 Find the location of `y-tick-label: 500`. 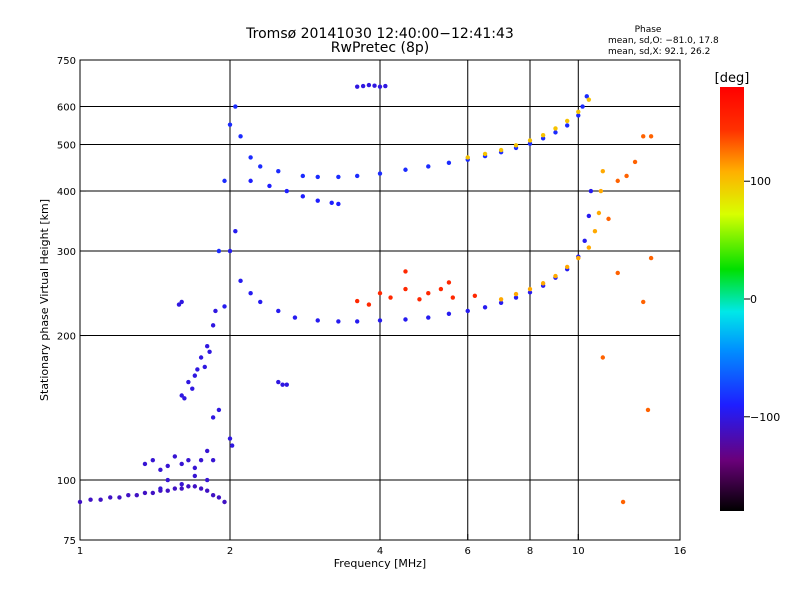

y-tick-label: 500 is located at coordinates (66, 146).